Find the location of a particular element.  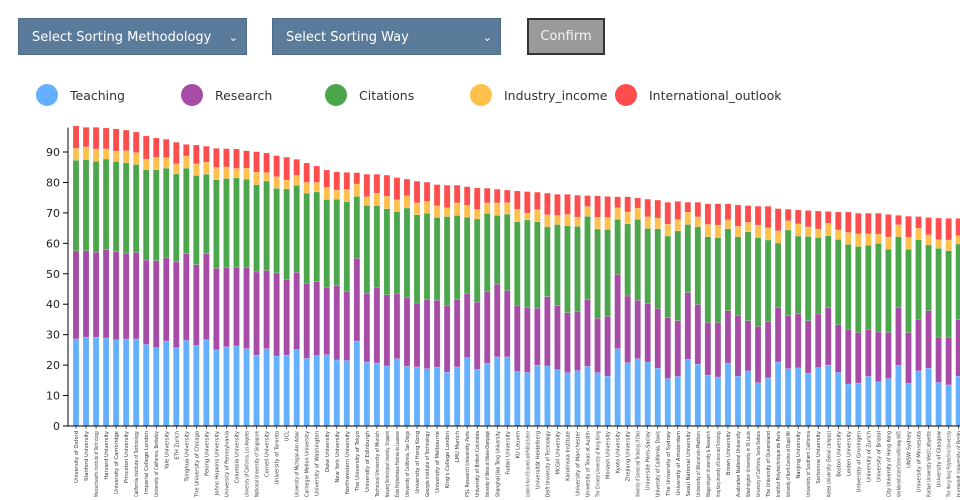

x-tick-label: University of Glasgow is located at coordinates (940, 458).